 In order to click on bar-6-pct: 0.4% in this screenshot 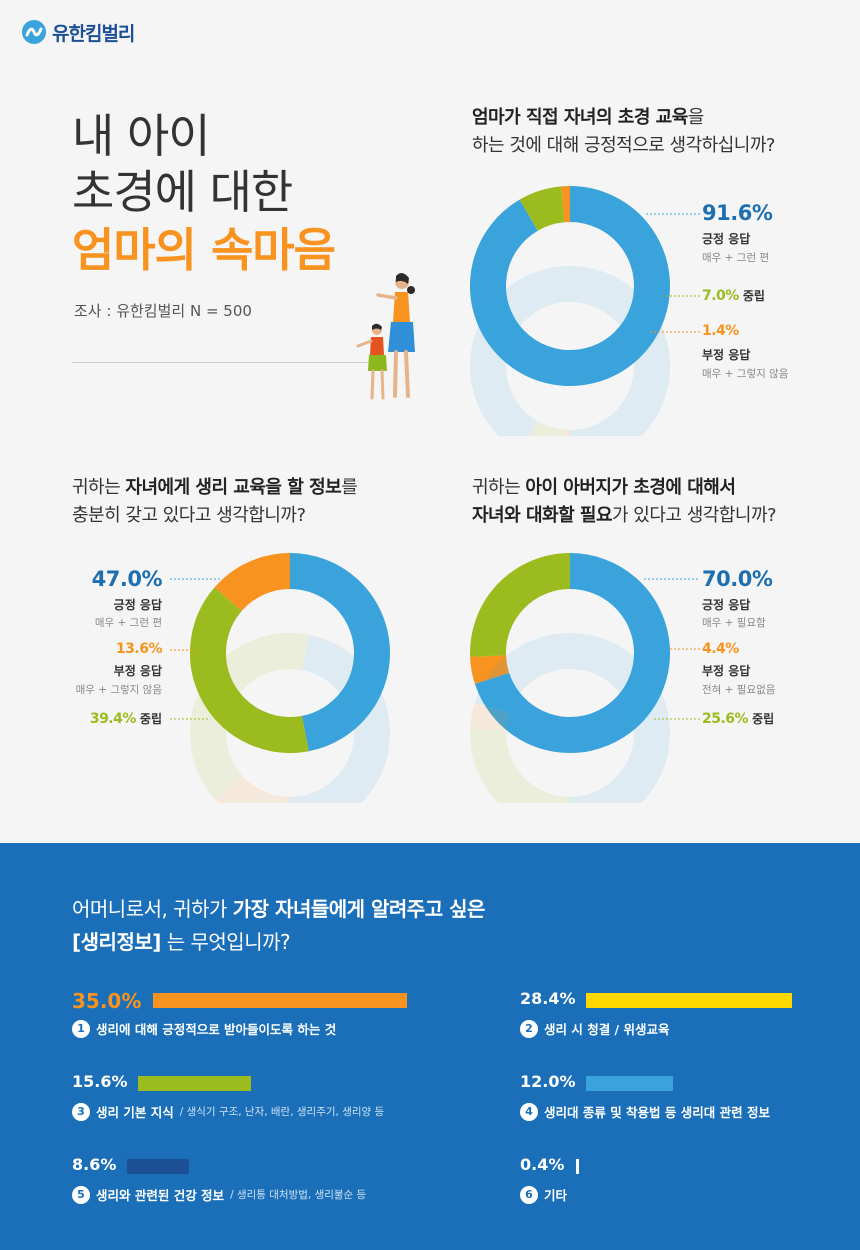, I will do `click(542, 1164)`.